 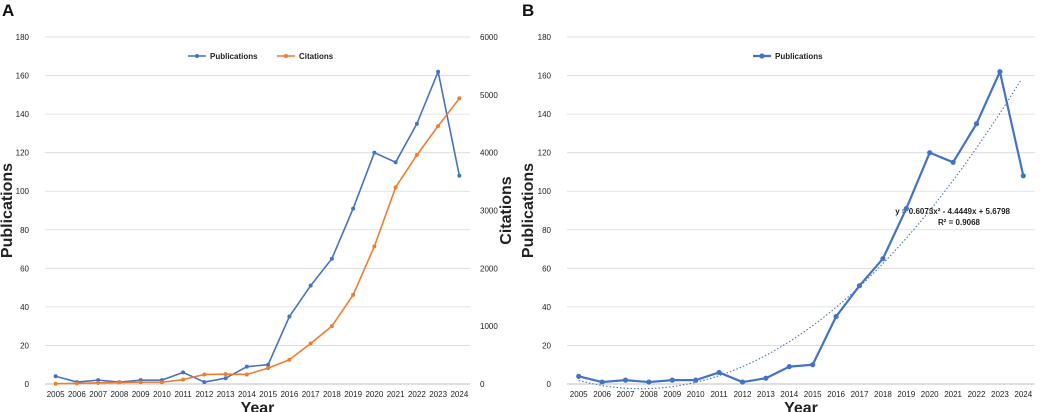 What do you see at coordinates (482, 384) in the screenshot?
I see `y2-tick-label: 0` at bounding box center [482, 384].